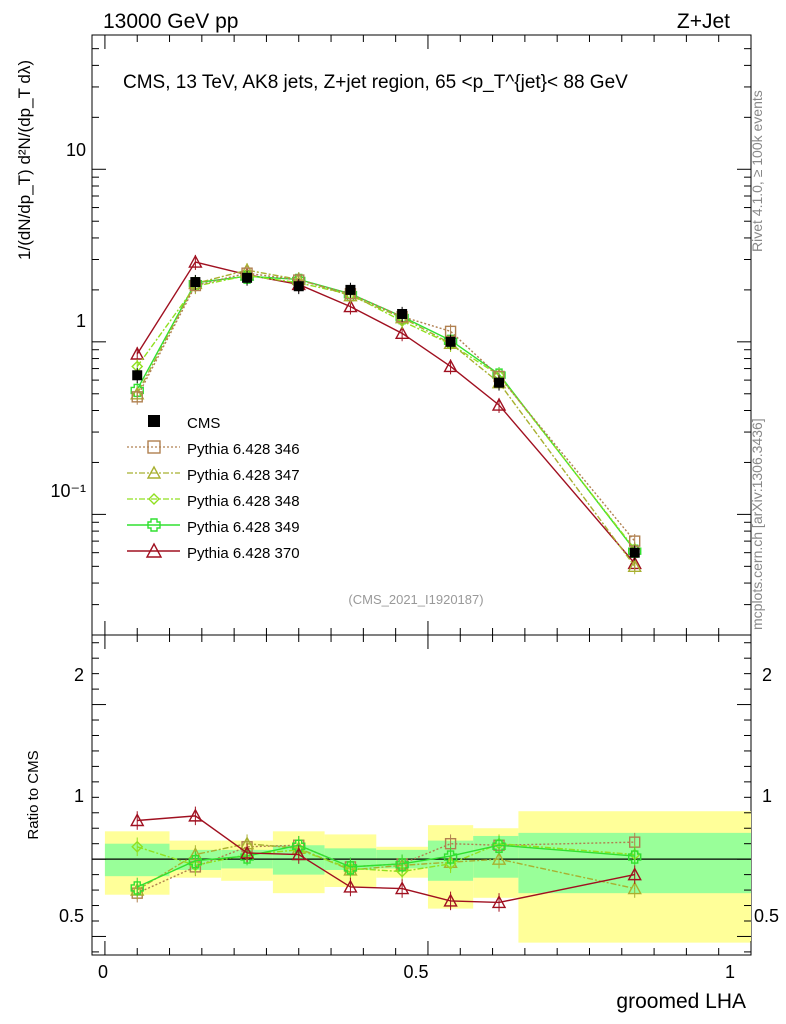 The image size is (786, 1024). What do you see at coordinates (415, 972) in the screenshot?
I see `xtick-label: 0.5` at bounding box center [415, 972].